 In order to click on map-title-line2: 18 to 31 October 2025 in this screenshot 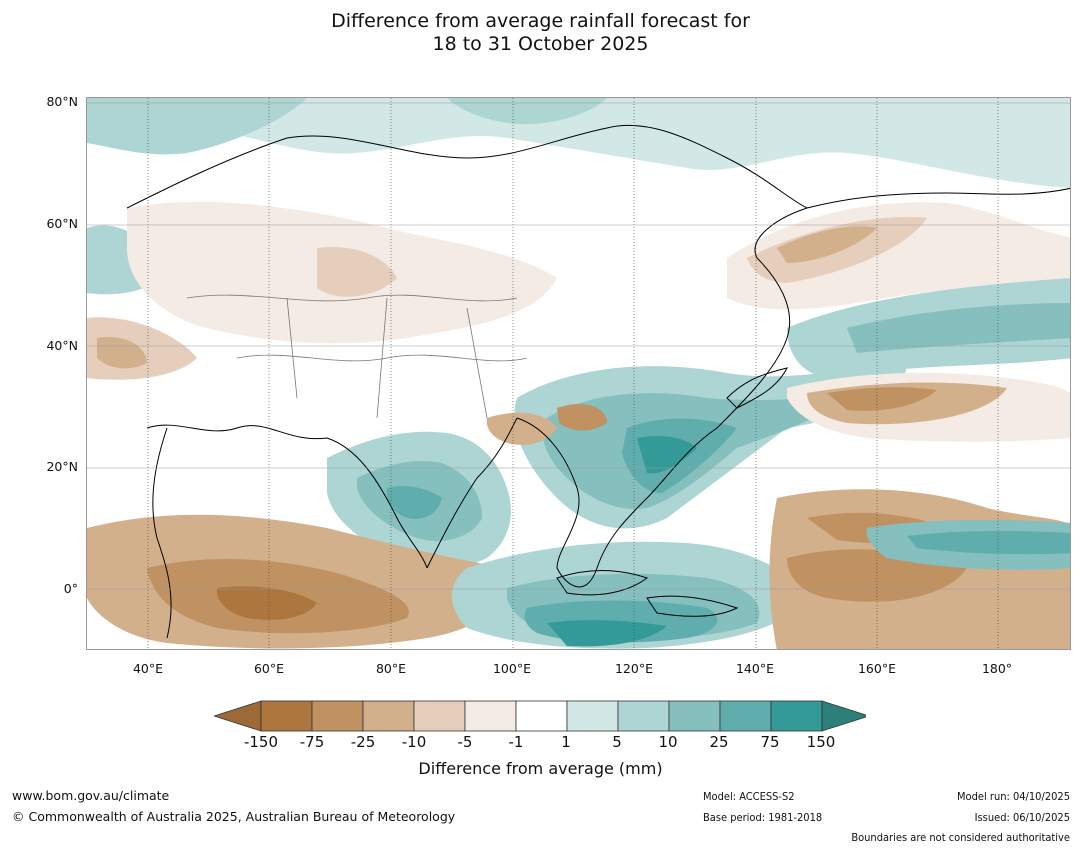, I will do `click(540, 44)`.